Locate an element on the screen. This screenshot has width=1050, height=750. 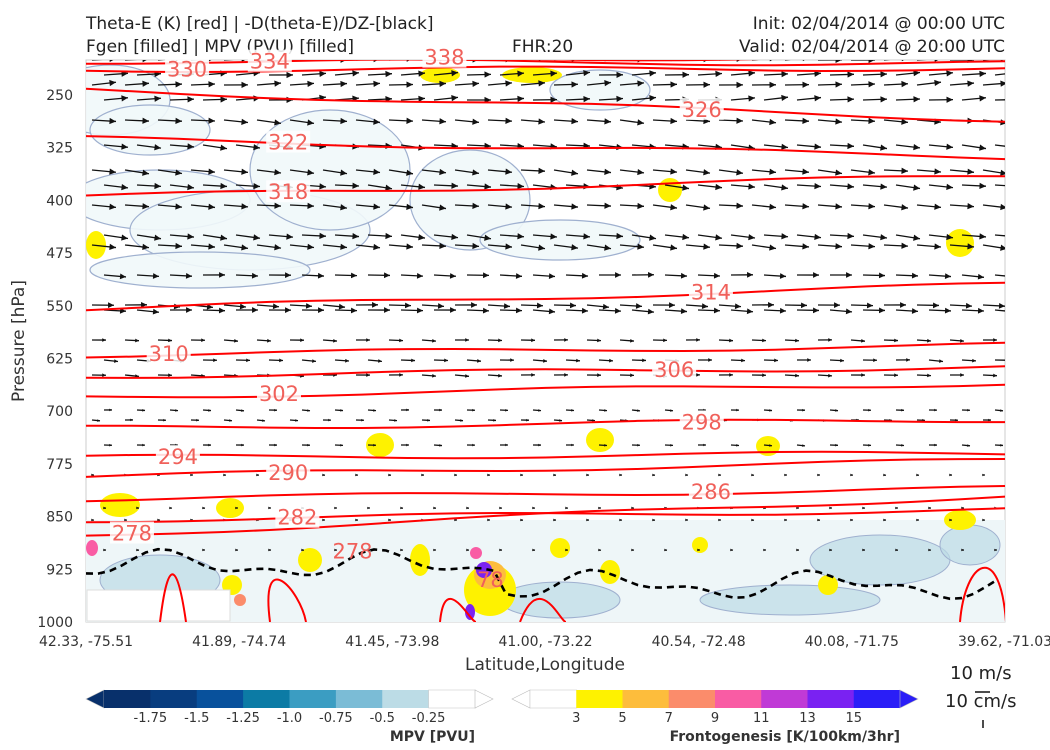
x-tick-label: 41.89, -74.74 is located at coordinates (239, 642).